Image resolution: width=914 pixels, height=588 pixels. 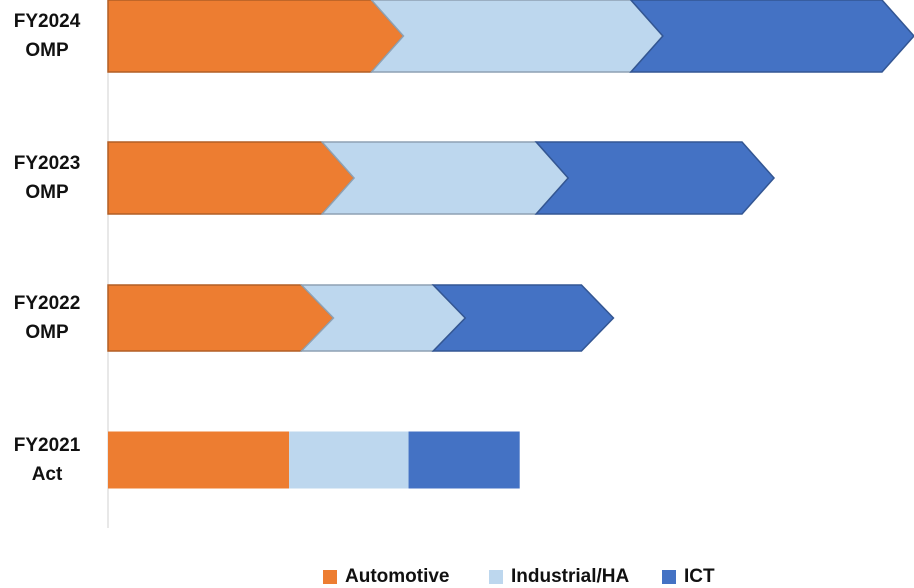 I want to click on category-label: FY2023 OMP, so click(x=47, y=178).